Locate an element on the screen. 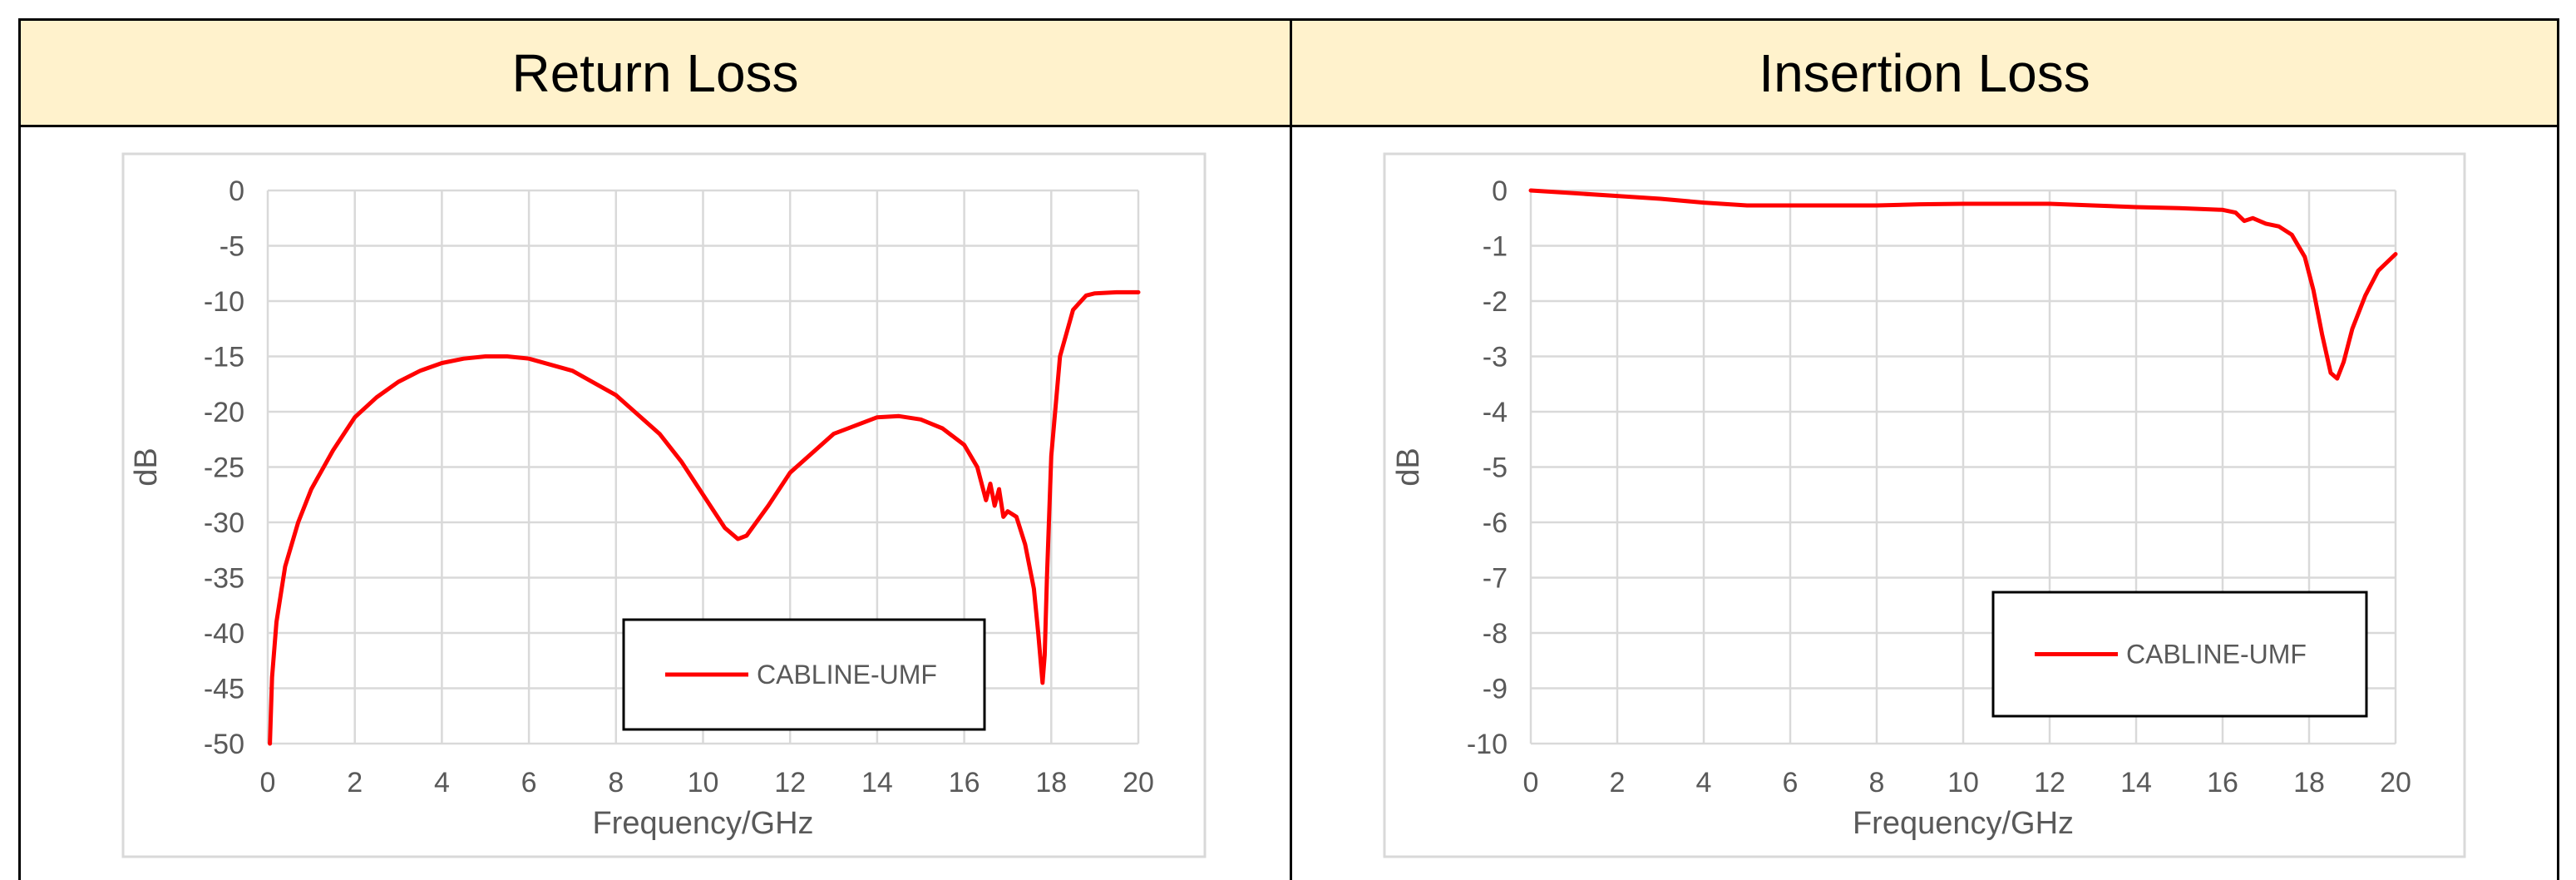  y-tick-label: -2 is located at coordinates (1495, 302).